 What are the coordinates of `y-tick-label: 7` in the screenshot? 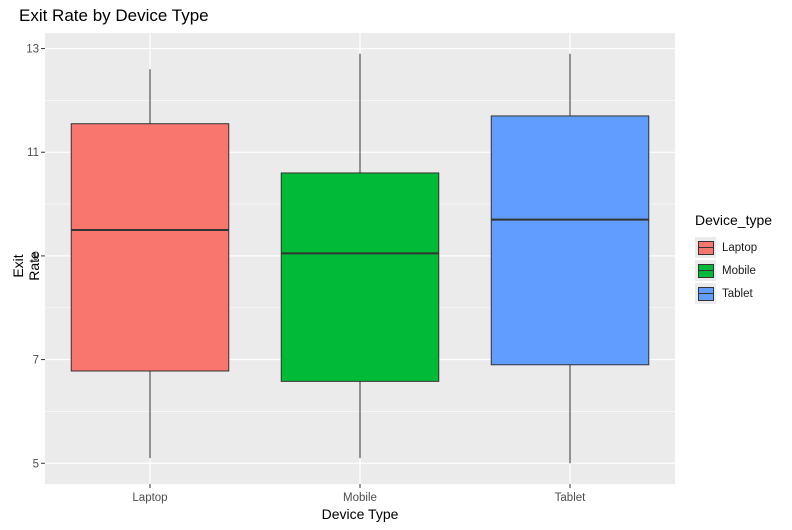 It's located at (36, 361).